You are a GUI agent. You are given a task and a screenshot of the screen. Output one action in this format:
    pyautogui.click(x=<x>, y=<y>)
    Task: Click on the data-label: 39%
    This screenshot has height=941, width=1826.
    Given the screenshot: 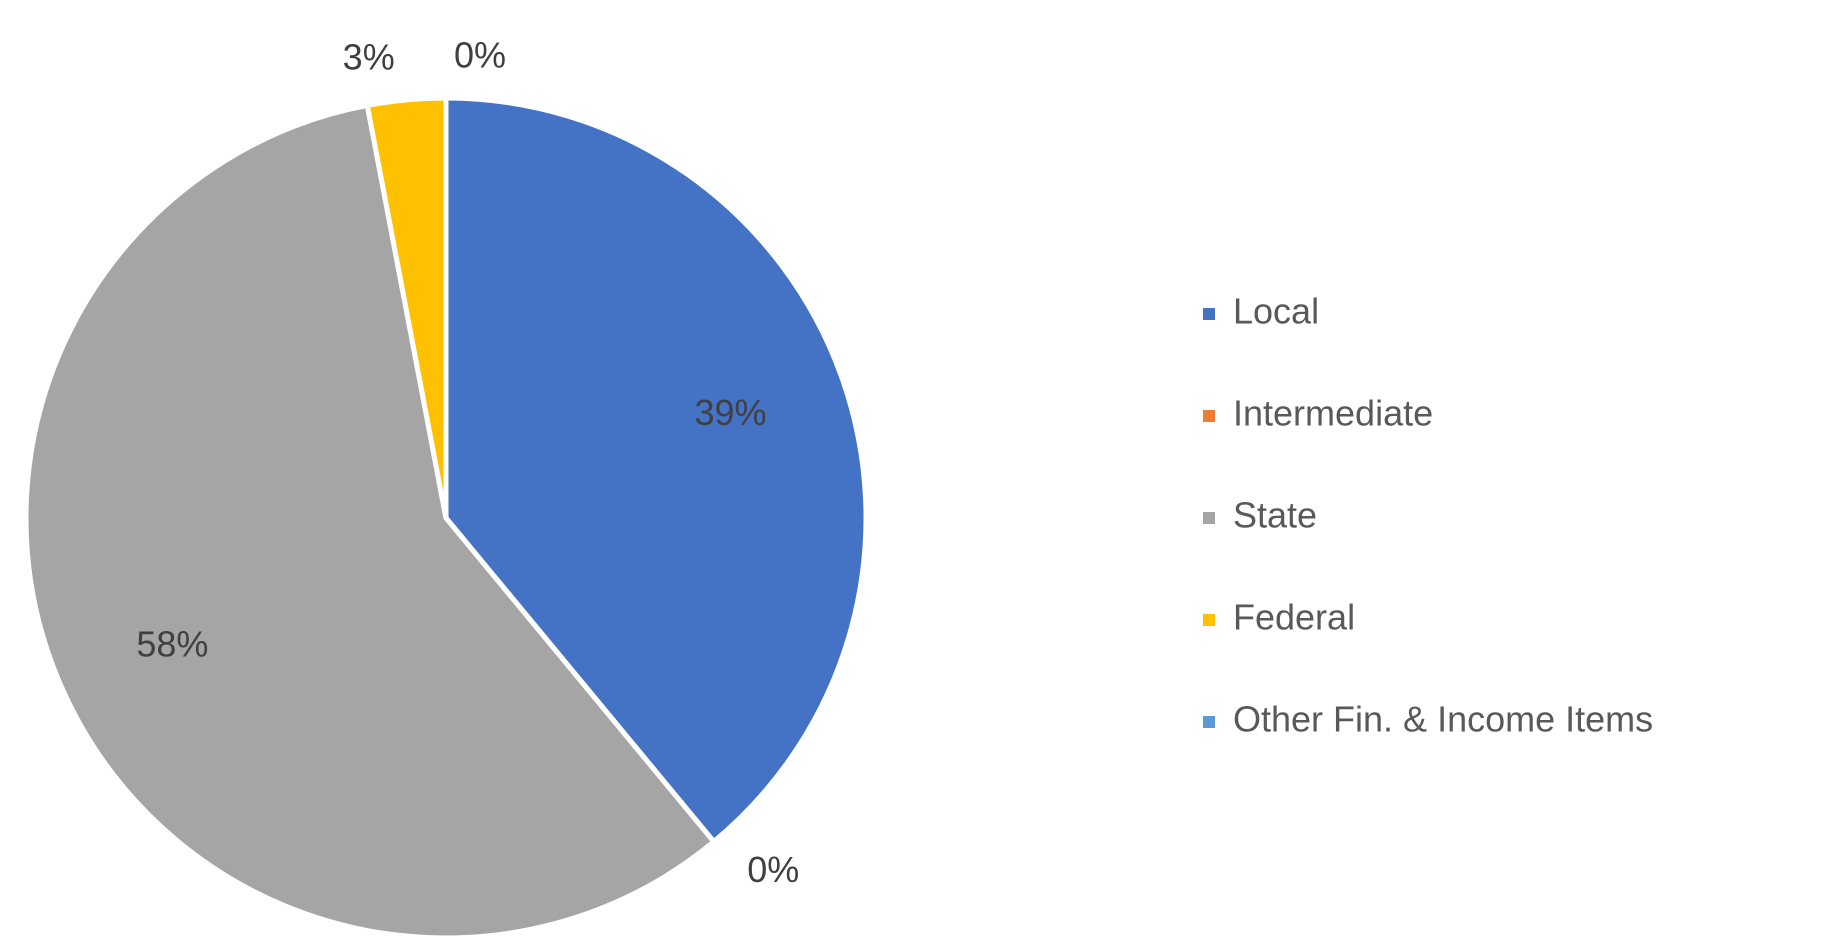 What is the action you would take?
    pyautogui.click(x=730, y=412)
    